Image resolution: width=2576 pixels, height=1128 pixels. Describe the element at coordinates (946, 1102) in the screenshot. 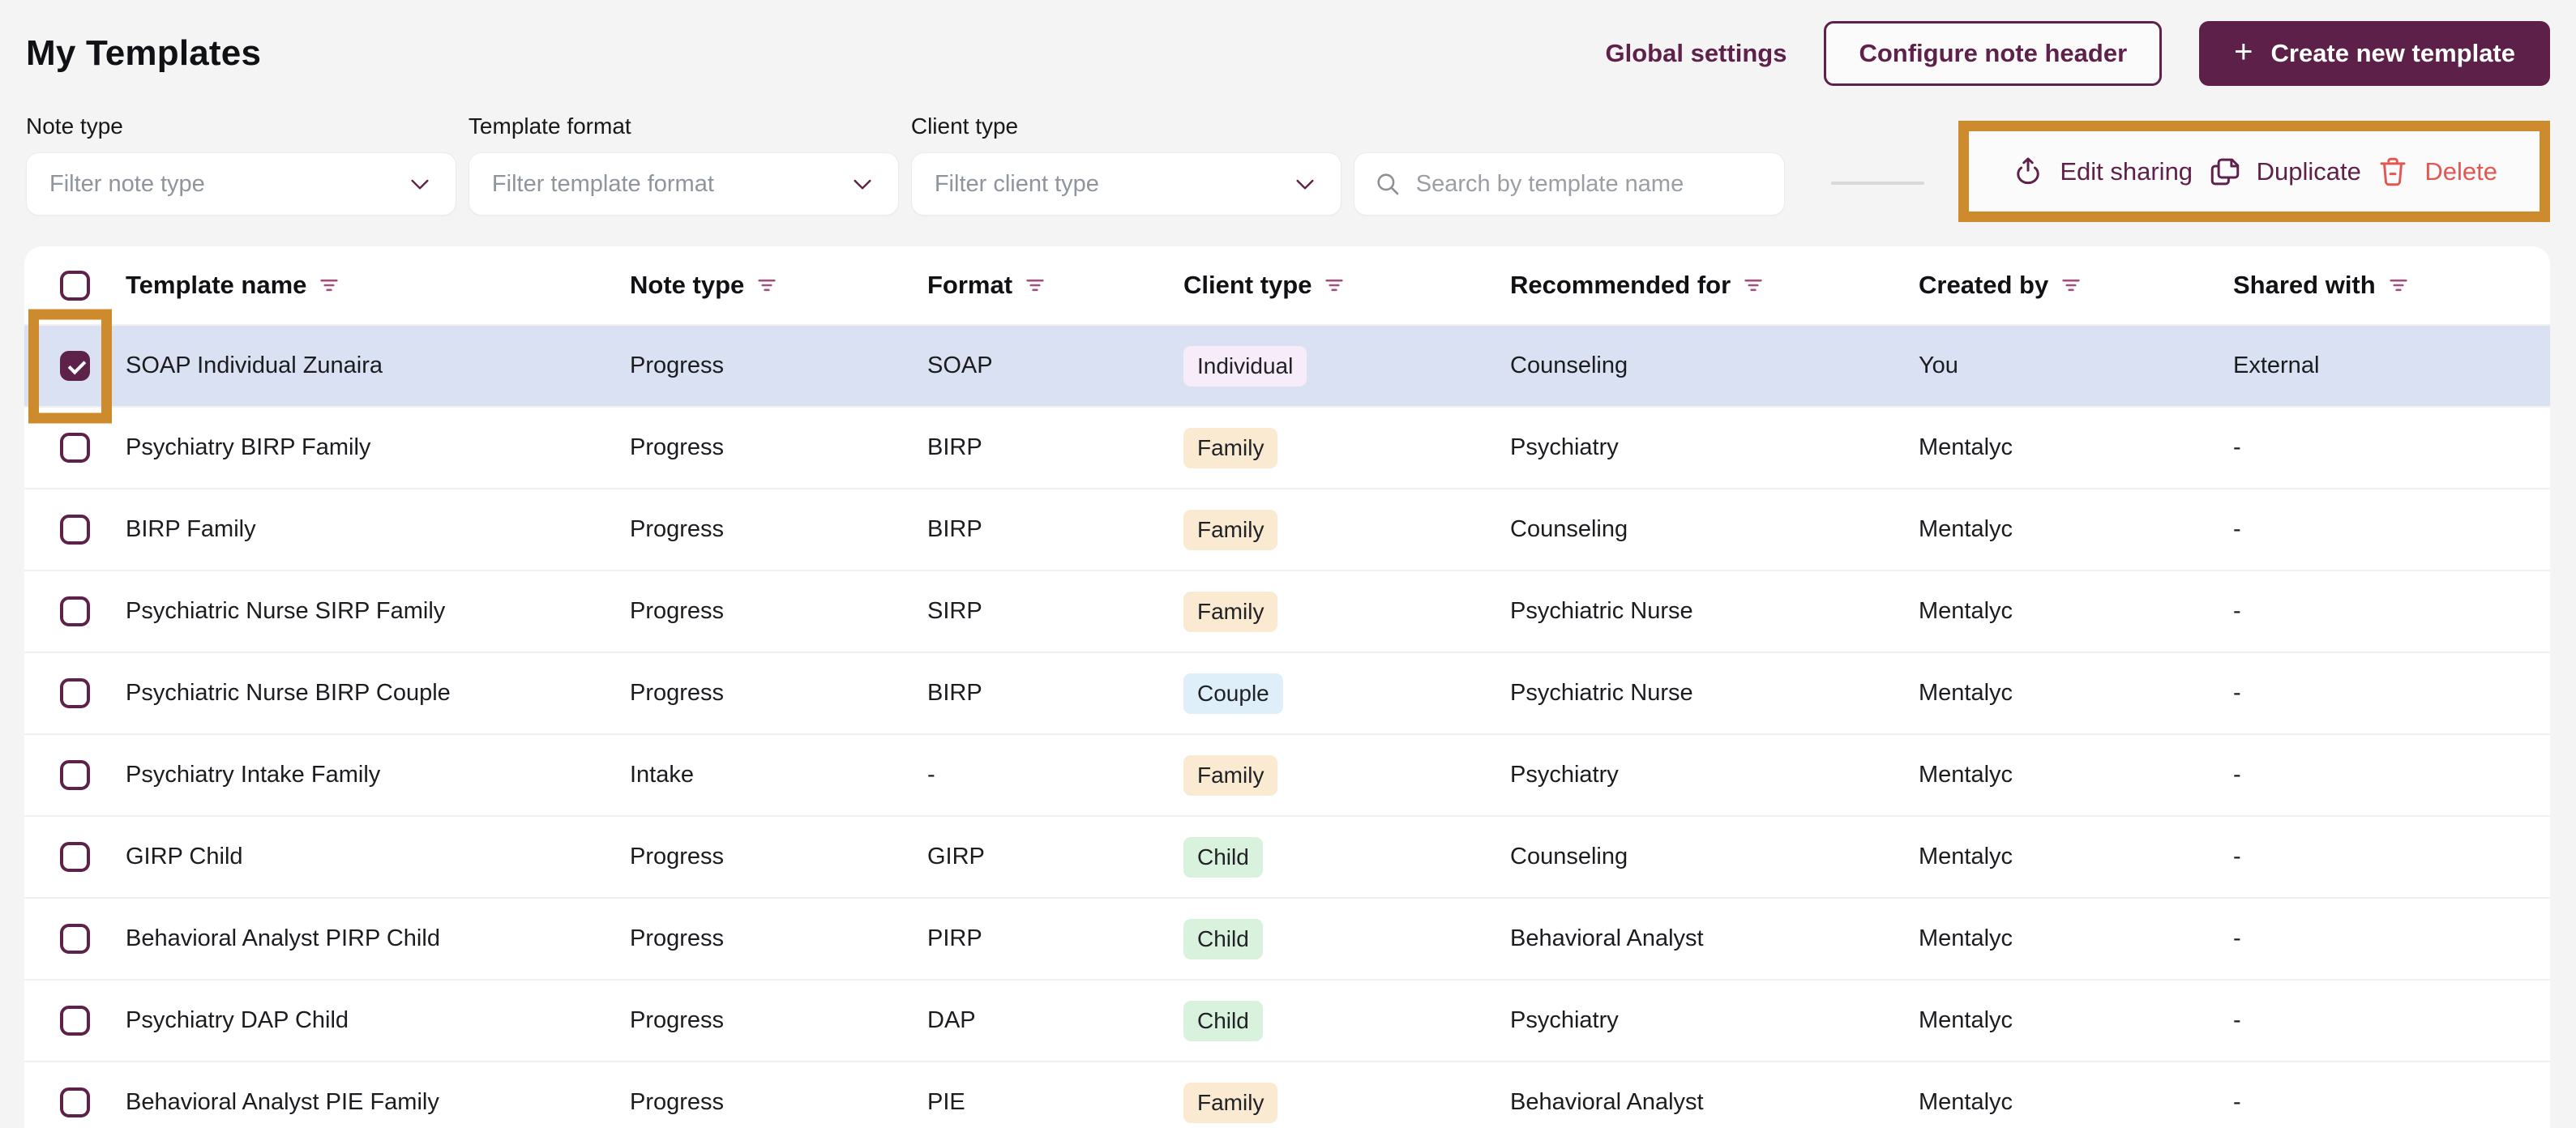

I see `format-cell: PIE` at that location.